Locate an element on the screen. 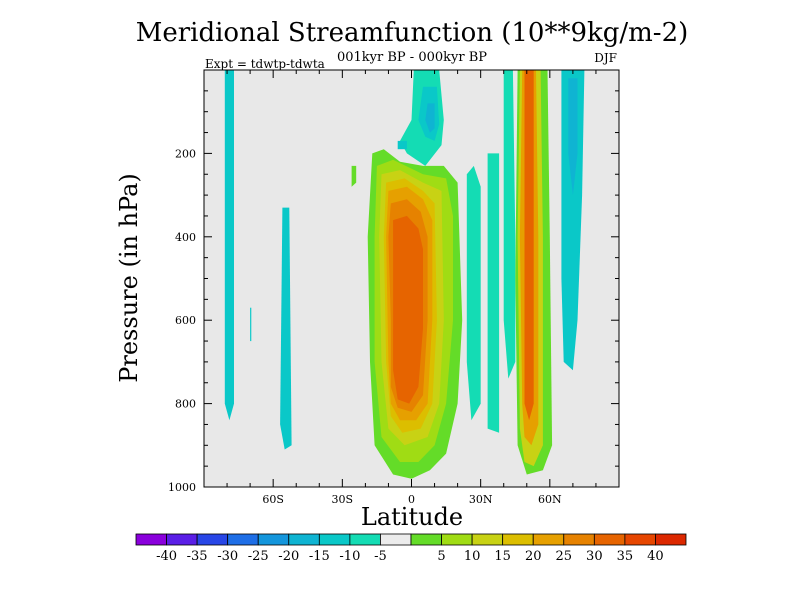 The image size is (800, 605). colorbar-label: 30 is located at coordinates (594, 556).